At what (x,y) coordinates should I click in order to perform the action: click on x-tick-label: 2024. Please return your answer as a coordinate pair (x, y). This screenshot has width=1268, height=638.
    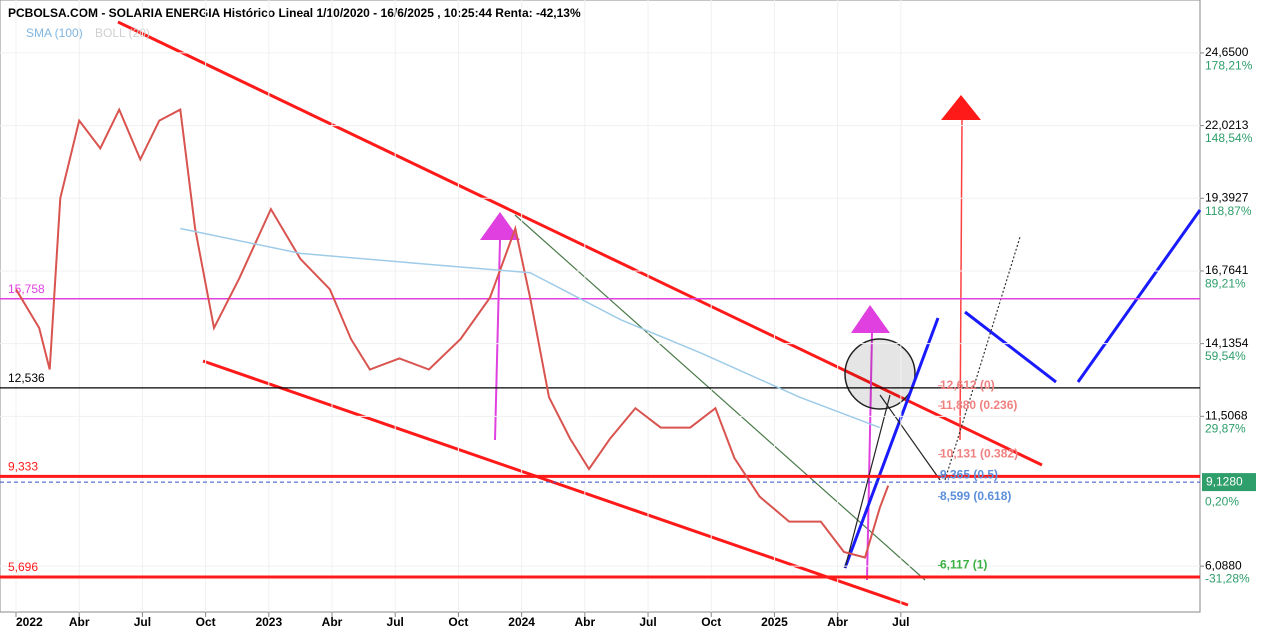
    Looking at the image, I should click on (521, 622).